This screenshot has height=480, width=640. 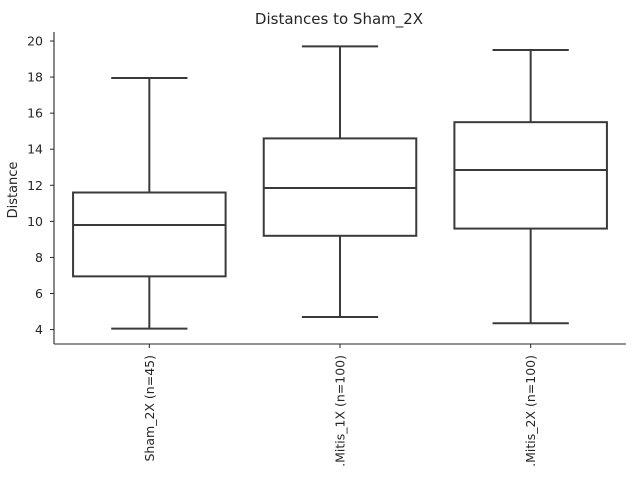 I want to click on y-tick-label: 14, so click(x=35, y=149).